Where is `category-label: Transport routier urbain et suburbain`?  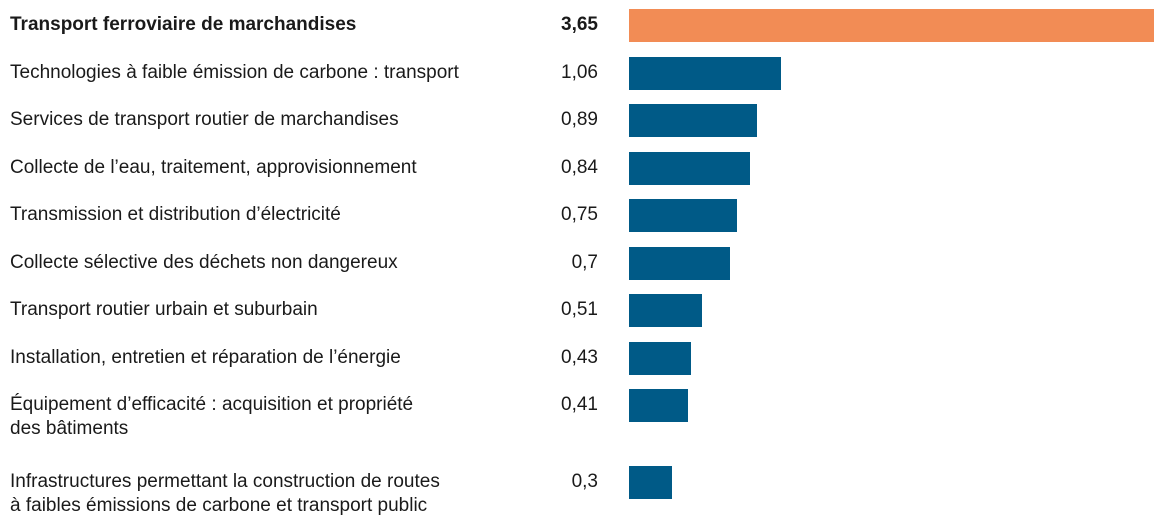
category-label: Transport routier urbain et suburbain is located at coordinates (164, 309).